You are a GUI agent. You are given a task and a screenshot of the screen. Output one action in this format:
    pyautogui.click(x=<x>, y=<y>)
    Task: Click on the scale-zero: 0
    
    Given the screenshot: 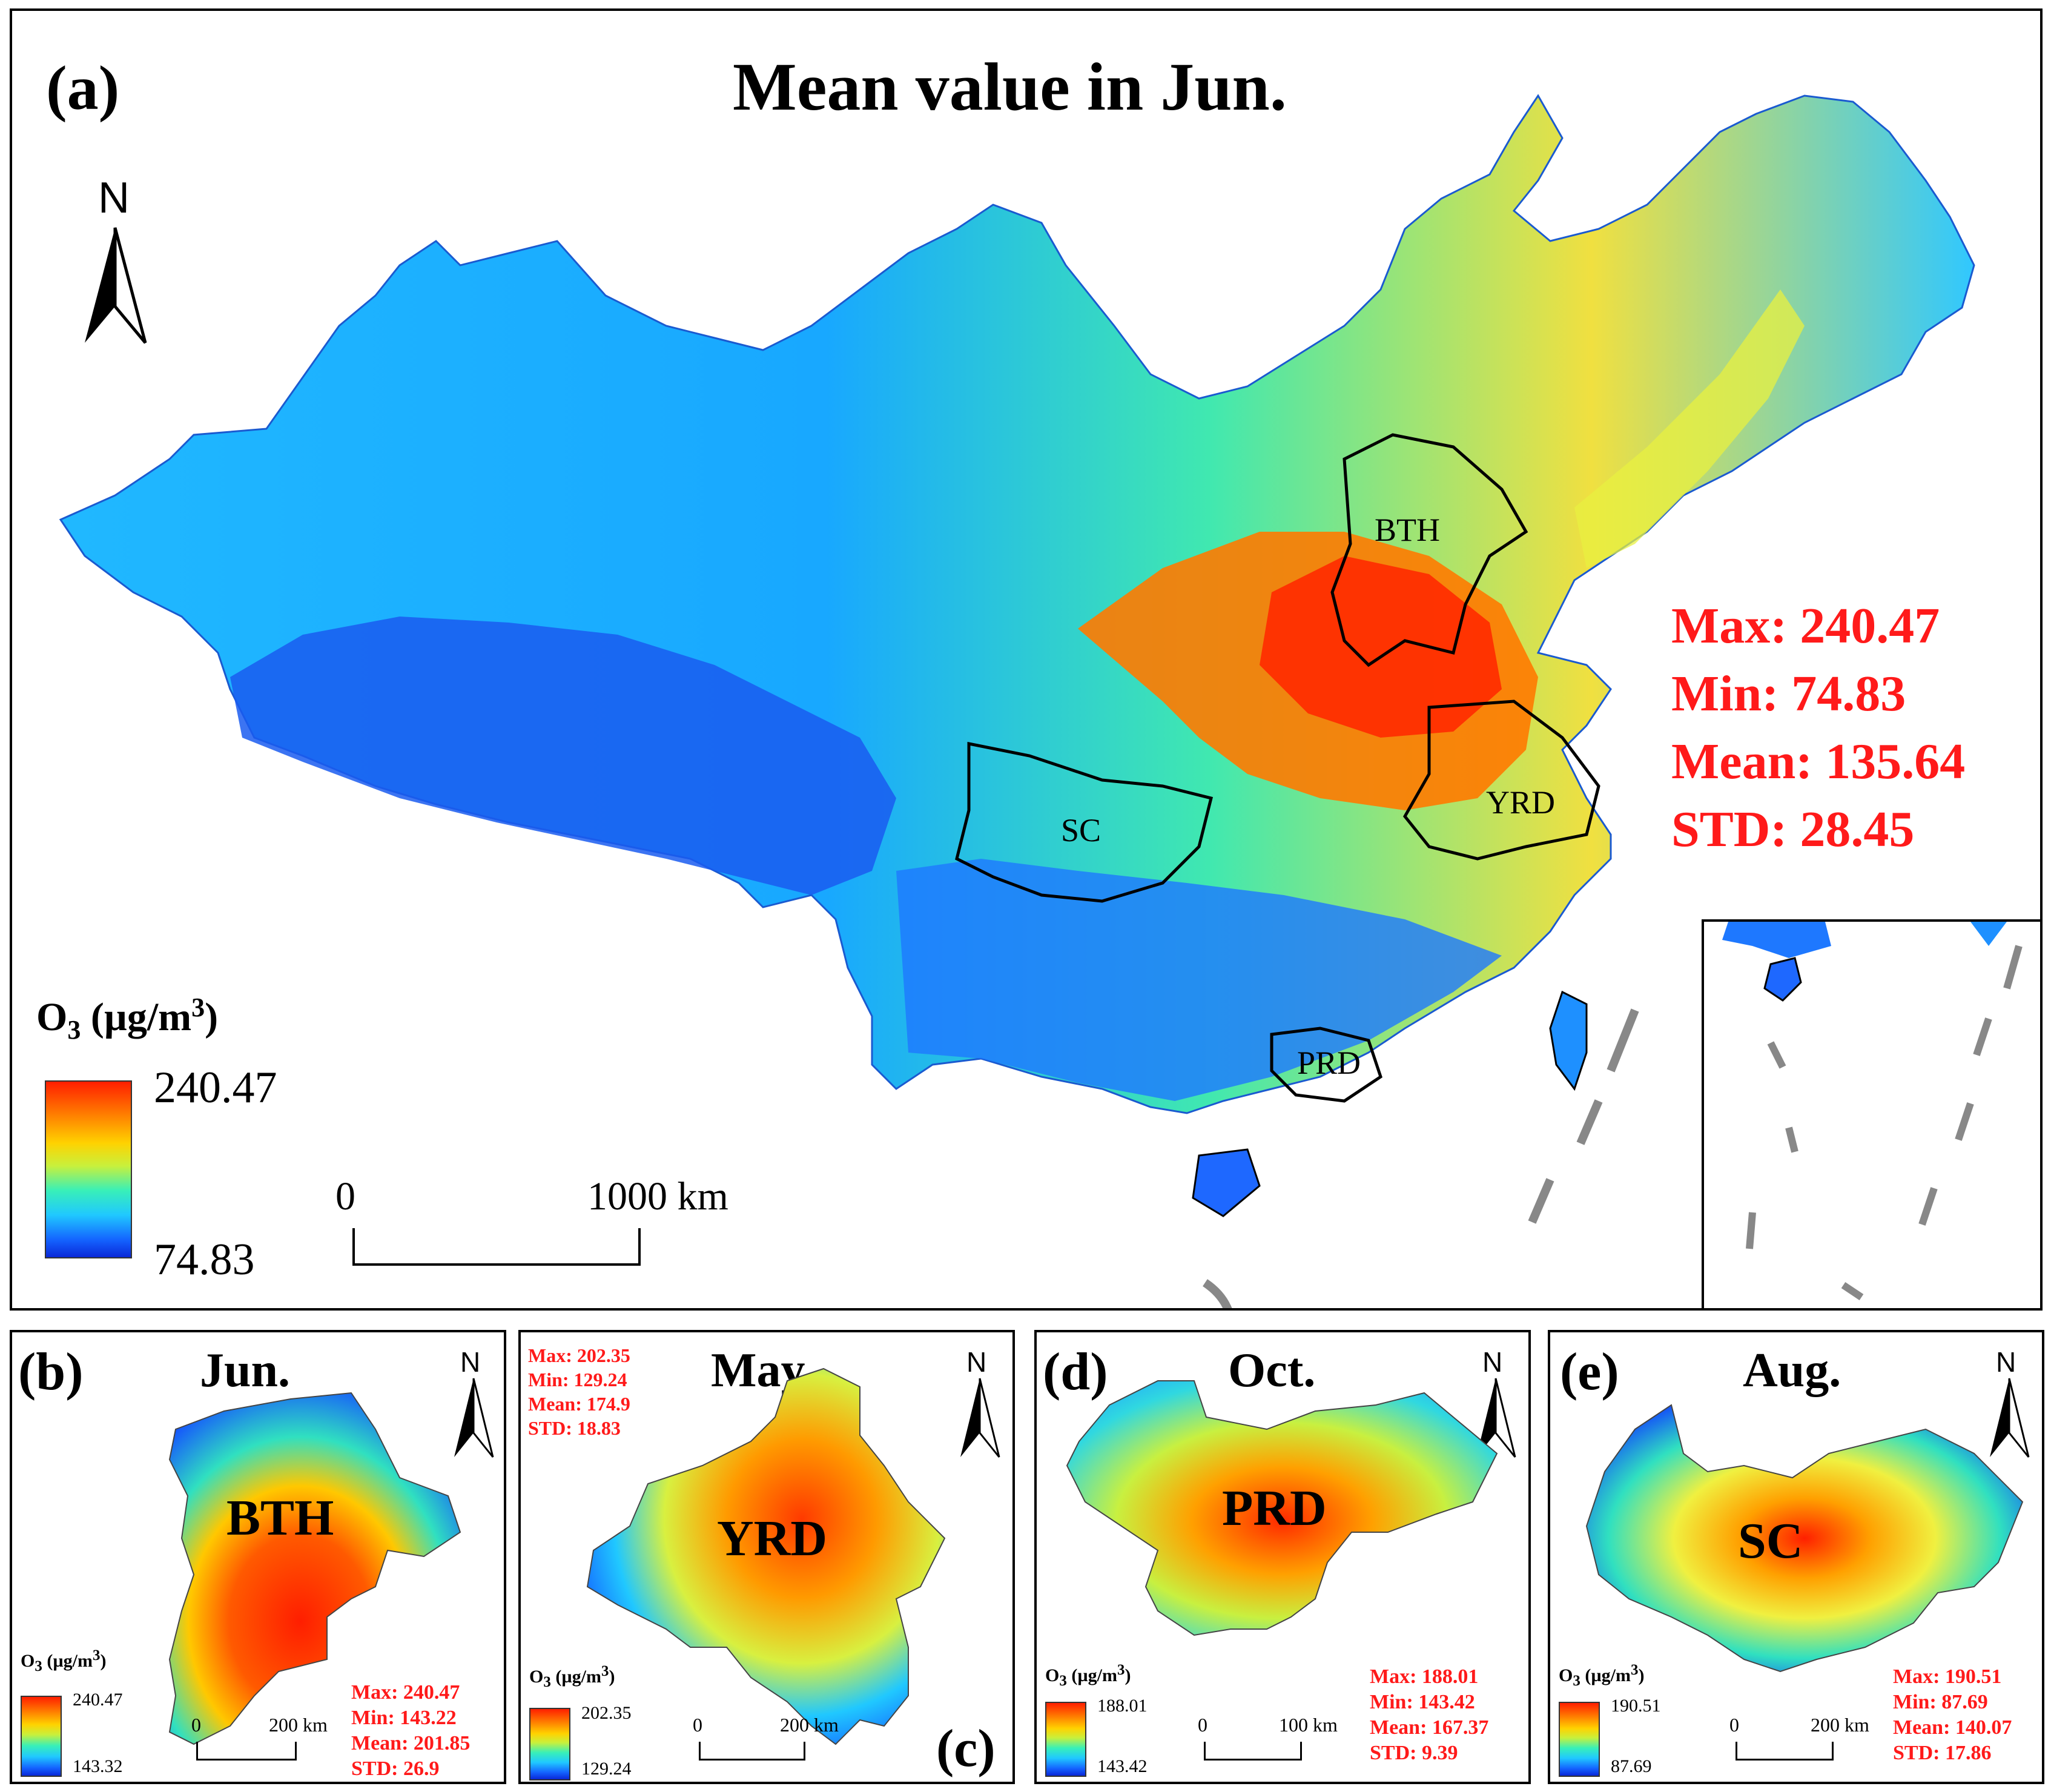 What is the action you would take?
    pyautogui.click(x=345, y=1196)
    